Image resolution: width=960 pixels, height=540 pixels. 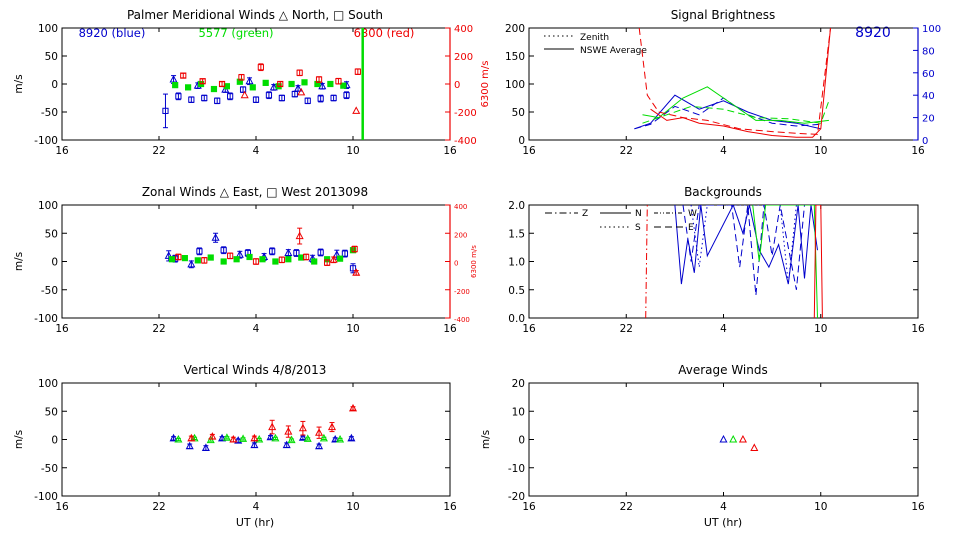 I want to click on backgrounds-line-blue-solid, so click(x=746, y=245).